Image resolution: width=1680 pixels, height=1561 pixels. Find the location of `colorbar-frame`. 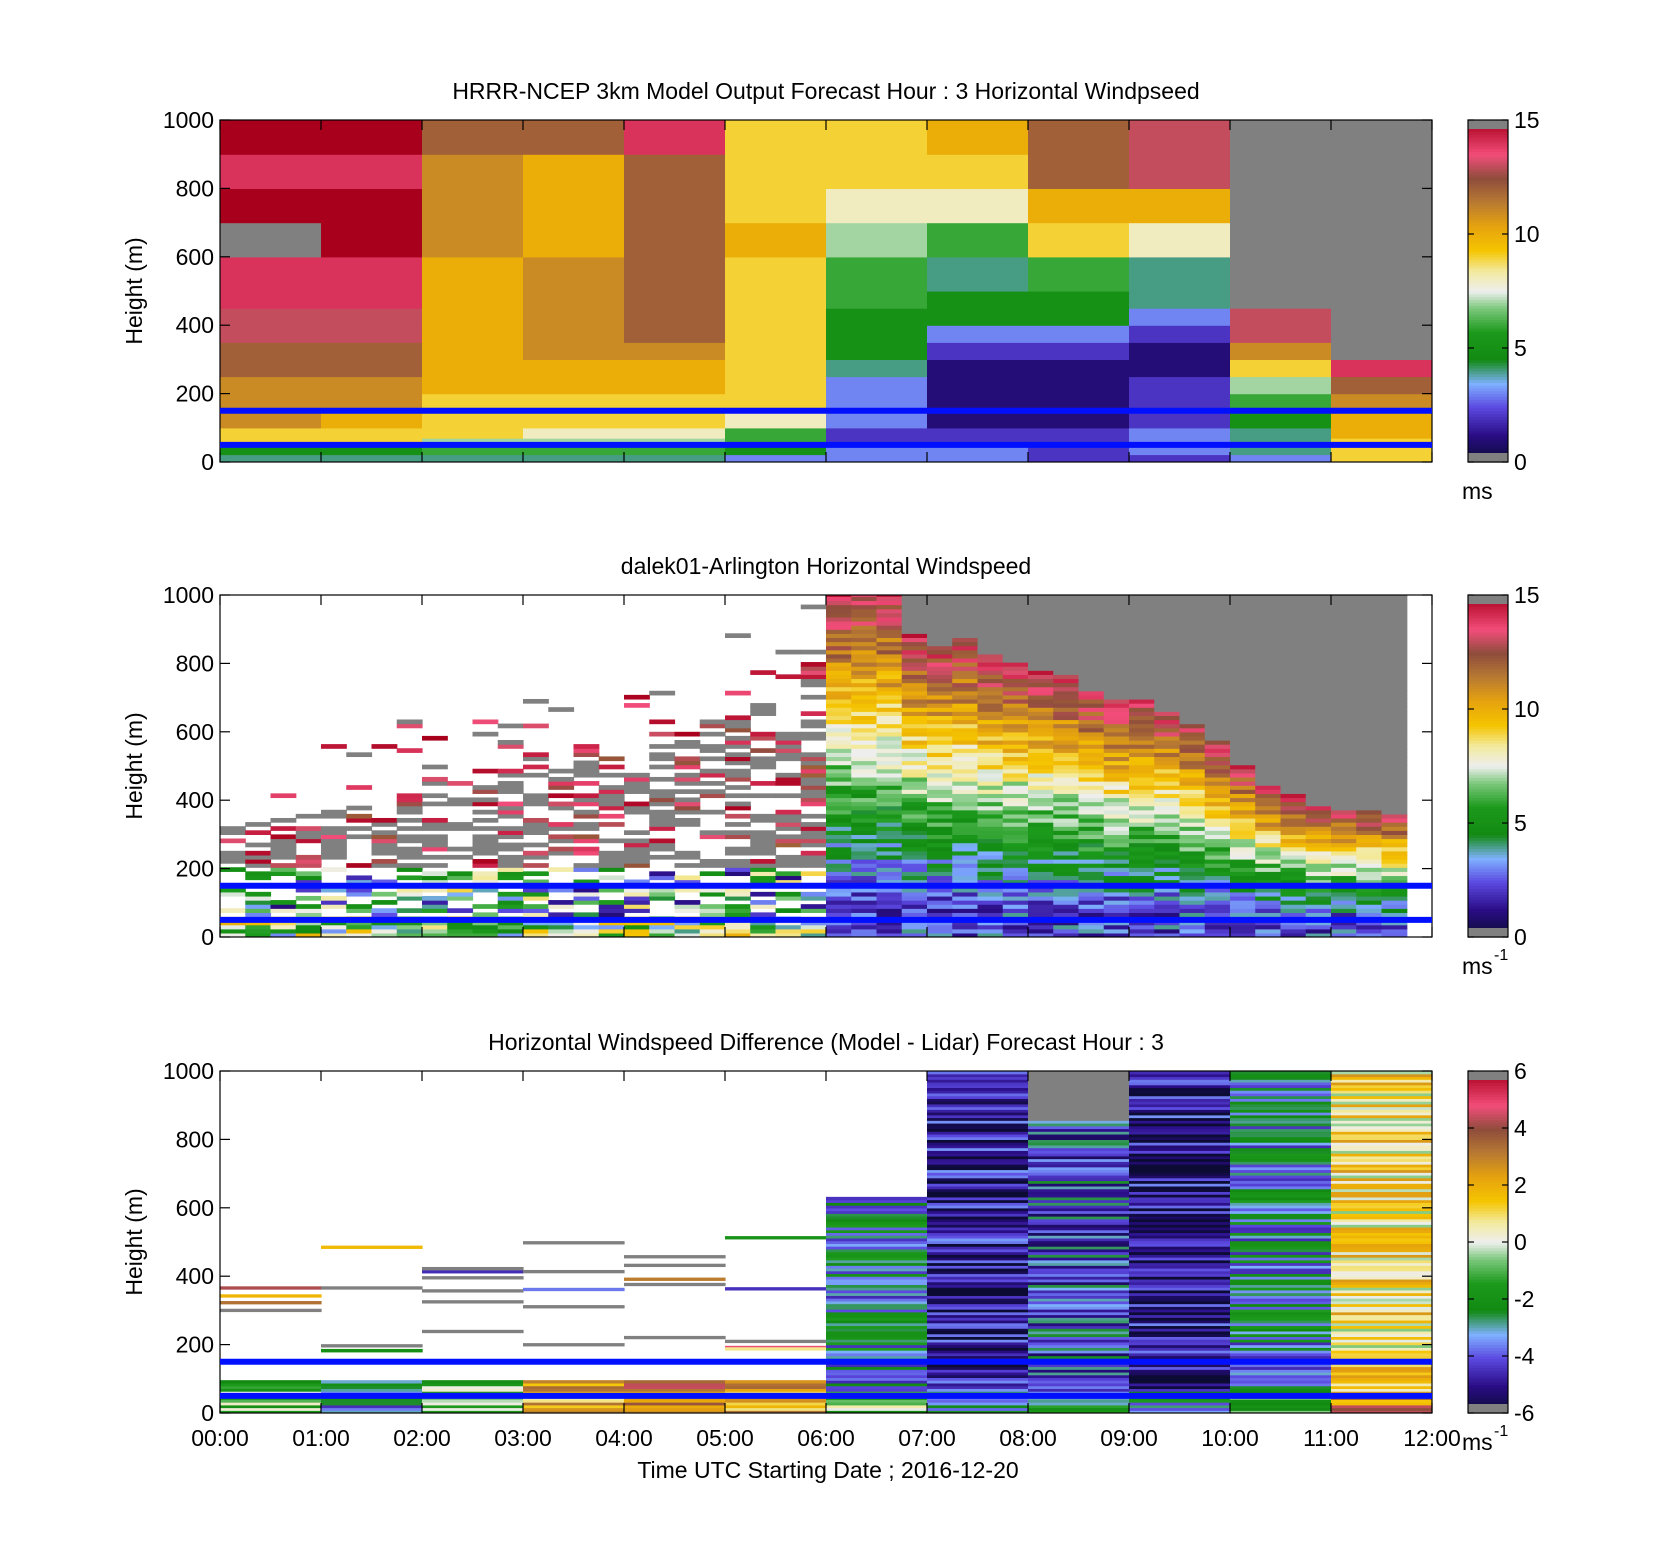

colorbar-frame is located at coordinates (1488, 766).